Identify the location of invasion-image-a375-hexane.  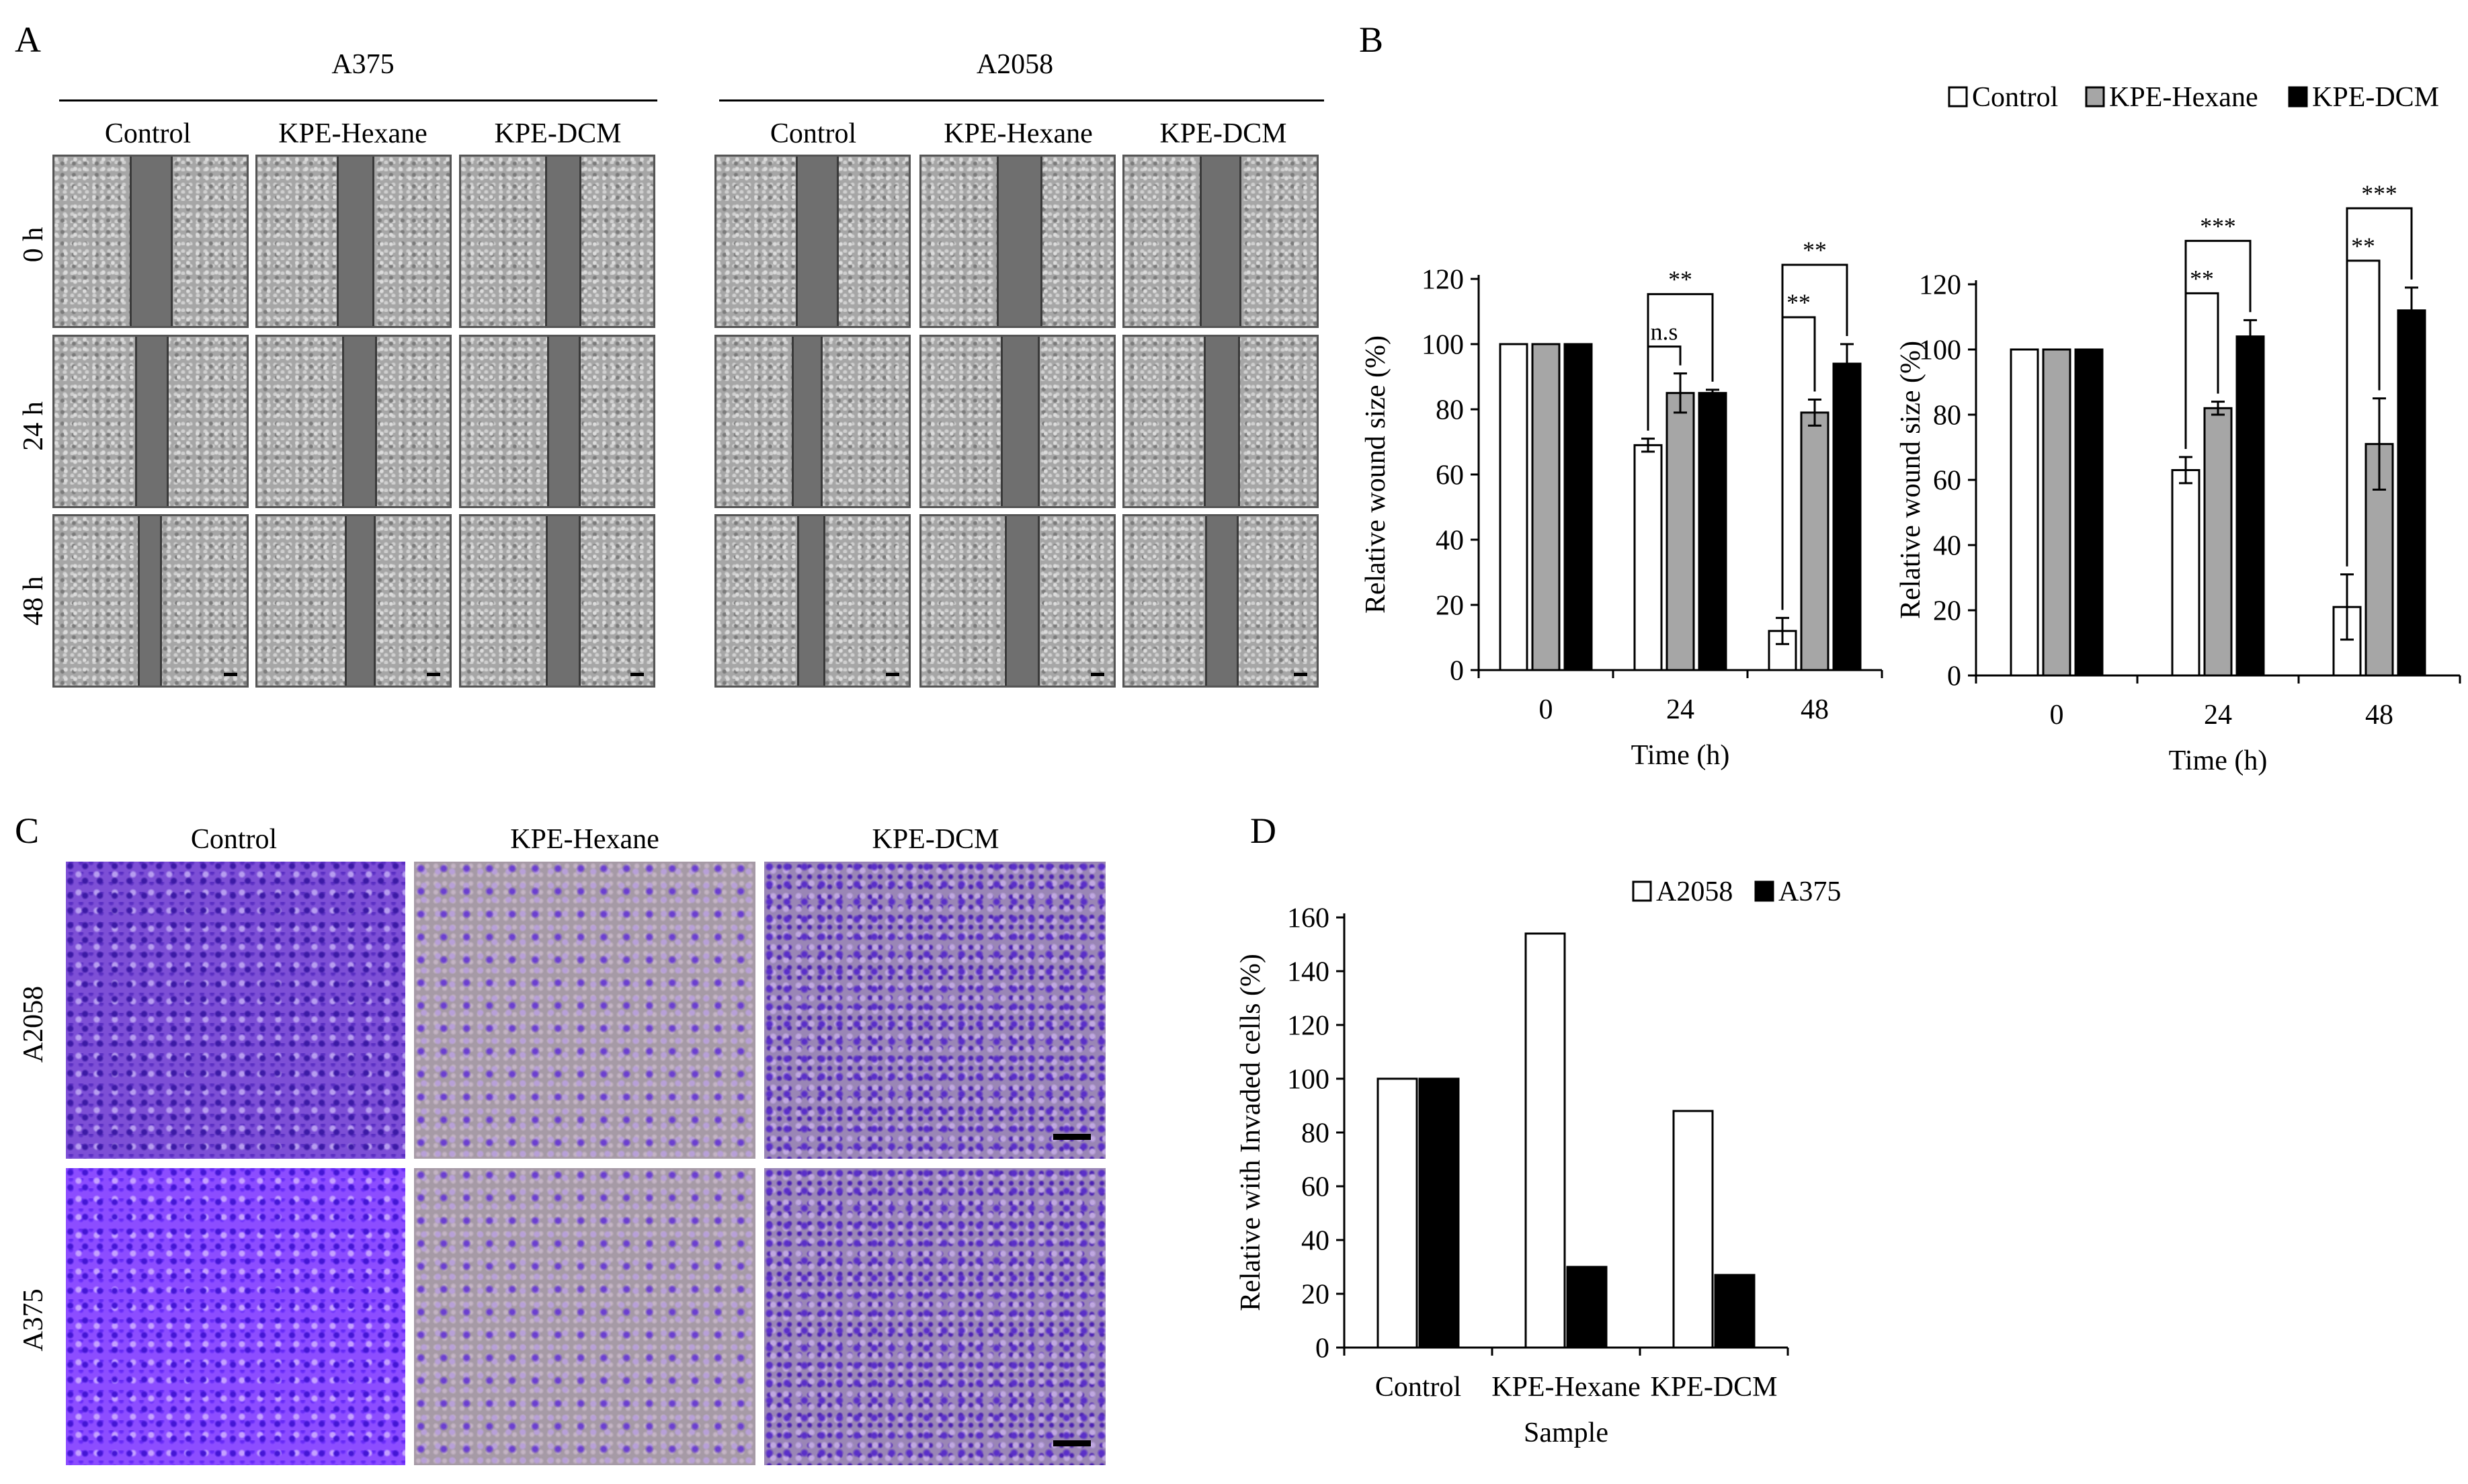
(584, 1316).